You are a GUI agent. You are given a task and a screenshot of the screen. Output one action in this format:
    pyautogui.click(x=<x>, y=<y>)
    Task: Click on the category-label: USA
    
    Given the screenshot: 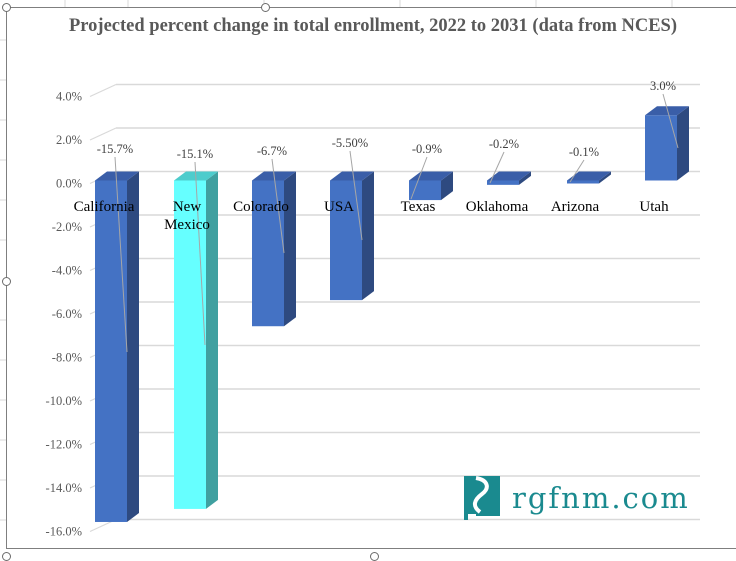 What is the action you would take?
    pyautogui.click(x=339, y=207)
    